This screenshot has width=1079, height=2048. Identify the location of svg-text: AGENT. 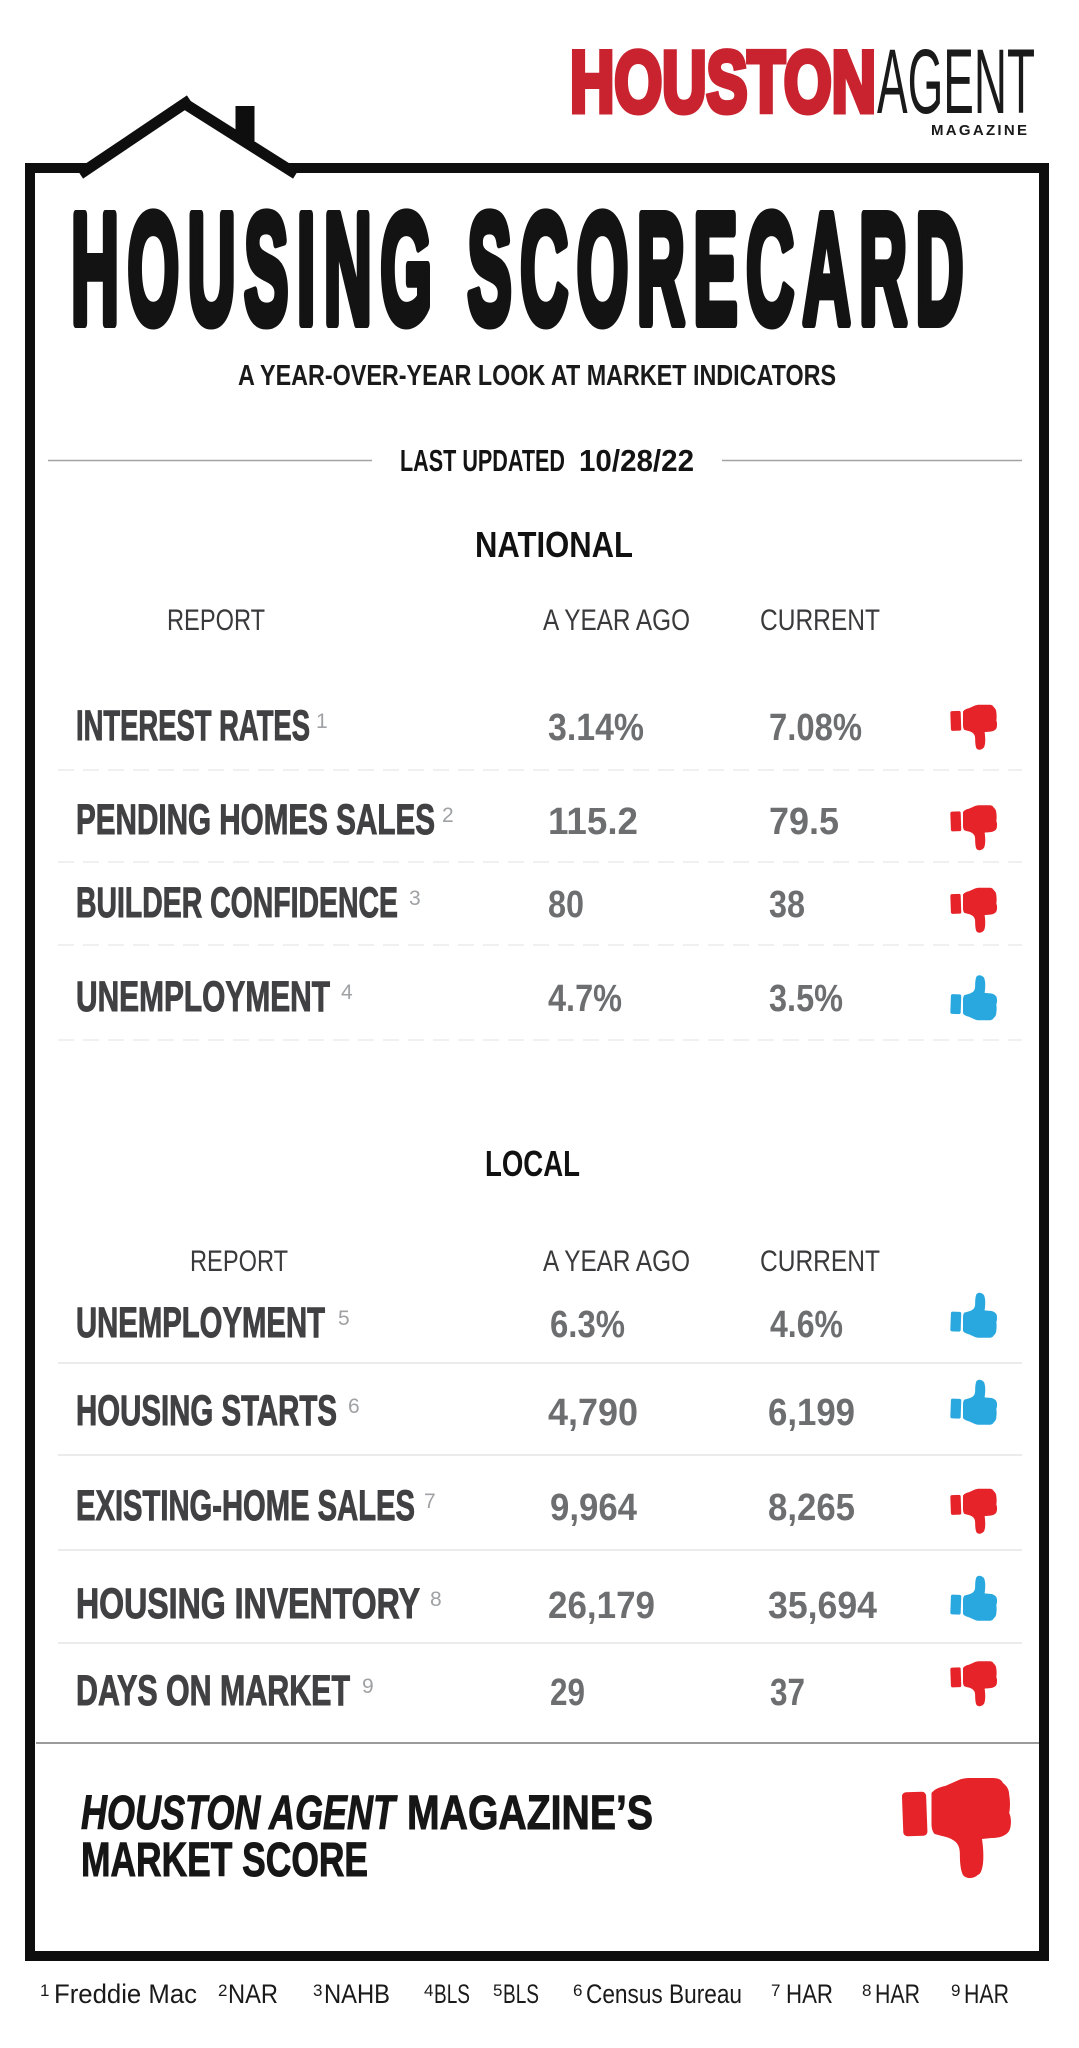
(956, 82).